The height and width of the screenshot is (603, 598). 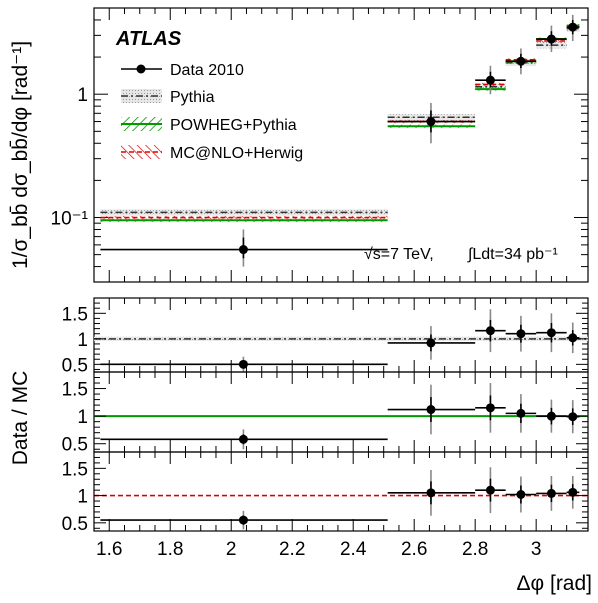 I want to click on x-tick-label: 1.6, so click(x=109, y=549).